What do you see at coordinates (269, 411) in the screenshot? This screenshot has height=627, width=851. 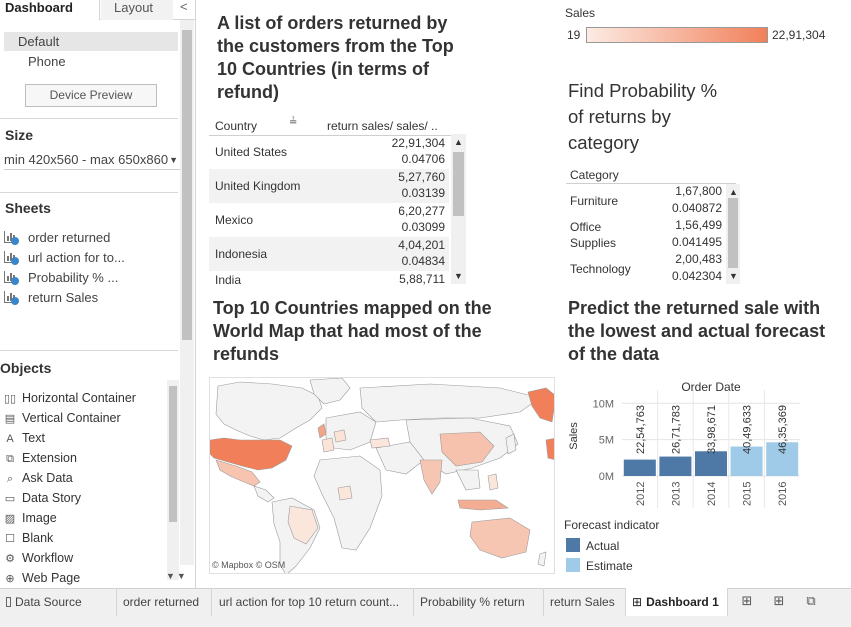 I see `canada-shape` at bounding box center [269, 411].